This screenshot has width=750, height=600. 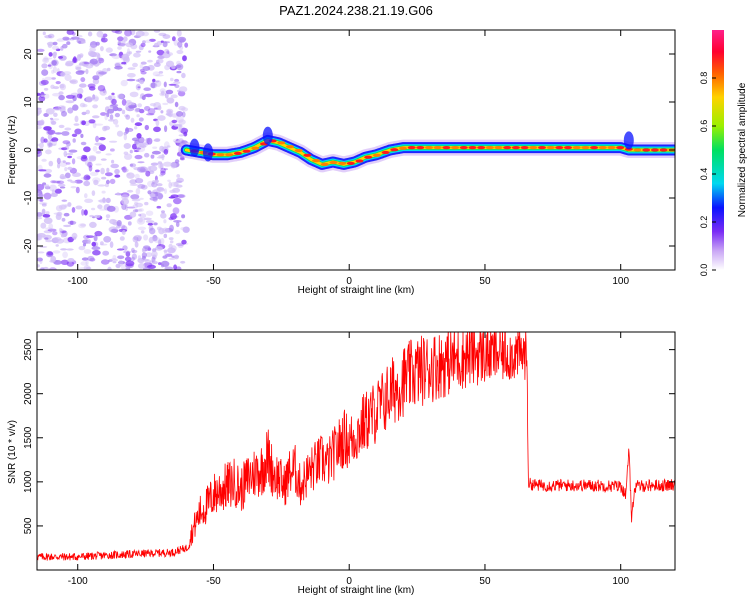 I want to click on spectrogram-y-tick-label: 0, so click(x=28, y=150).